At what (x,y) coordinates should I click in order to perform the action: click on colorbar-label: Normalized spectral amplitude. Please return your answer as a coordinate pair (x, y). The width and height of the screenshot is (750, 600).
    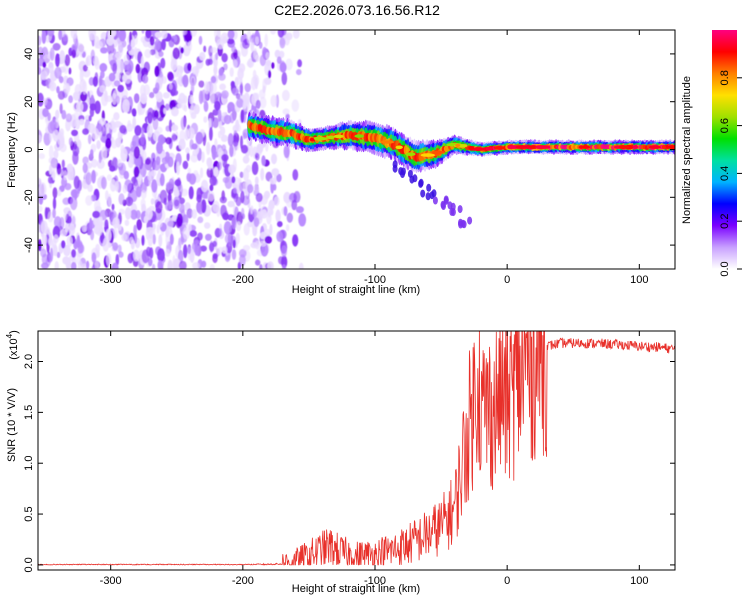
    Looking at the image, I should click on (687, 150).